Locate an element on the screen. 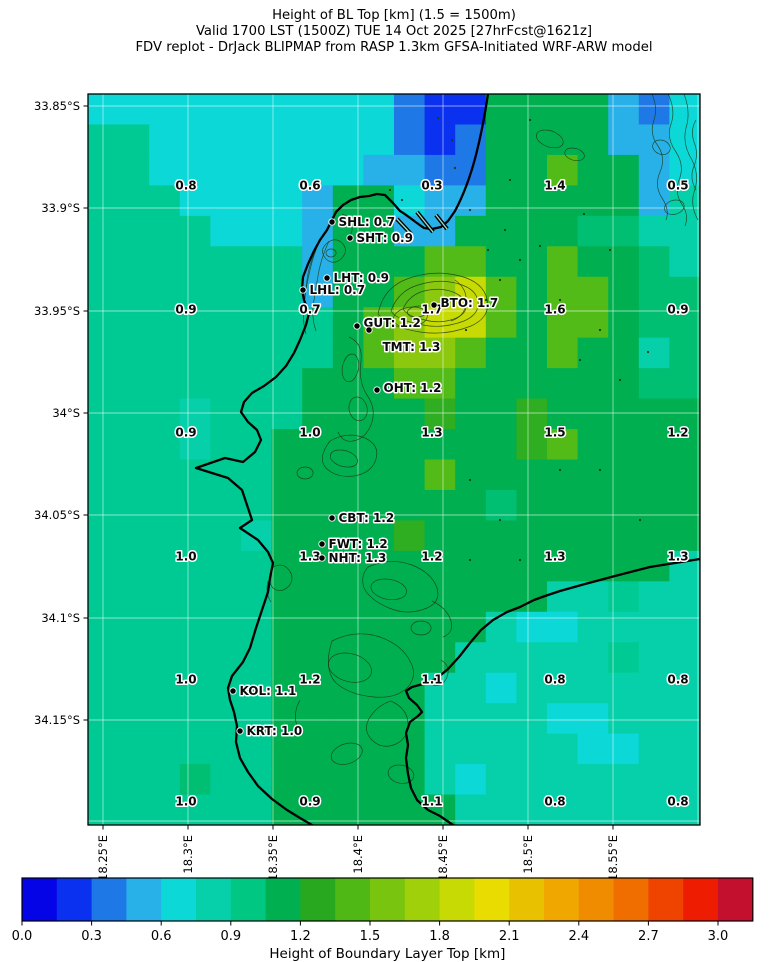 The height and width of the screenshot is (962, 775). colorbar-tick-label: 0.3 is located at coordinates (91, 936).